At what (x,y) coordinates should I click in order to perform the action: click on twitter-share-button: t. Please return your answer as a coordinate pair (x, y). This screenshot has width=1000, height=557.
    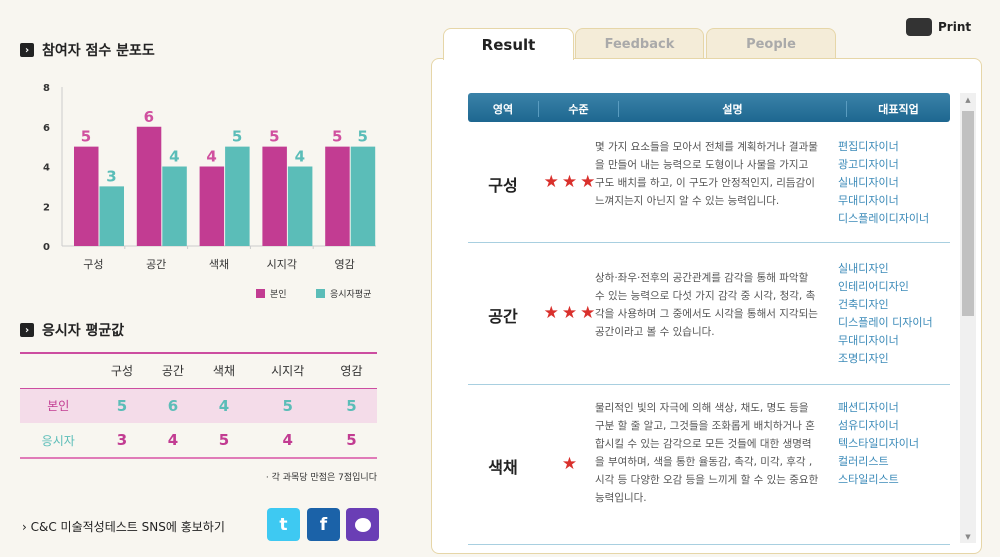
    Looking at the image, I should click on (283, 524).